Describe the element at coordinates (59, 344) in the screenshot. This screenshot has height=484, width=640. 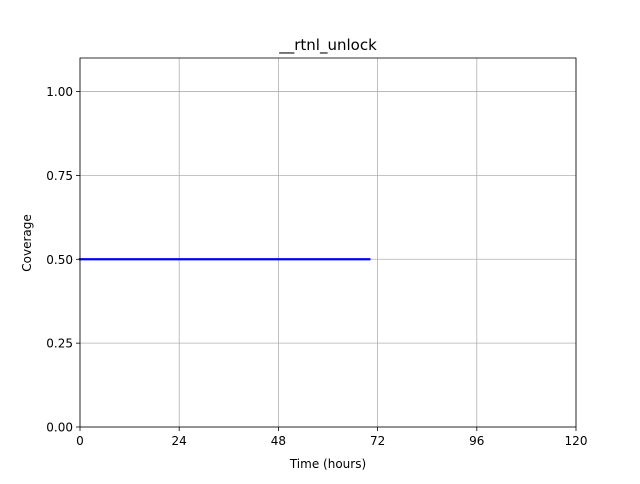
I see `y-tick-label: 0.25` at that location.